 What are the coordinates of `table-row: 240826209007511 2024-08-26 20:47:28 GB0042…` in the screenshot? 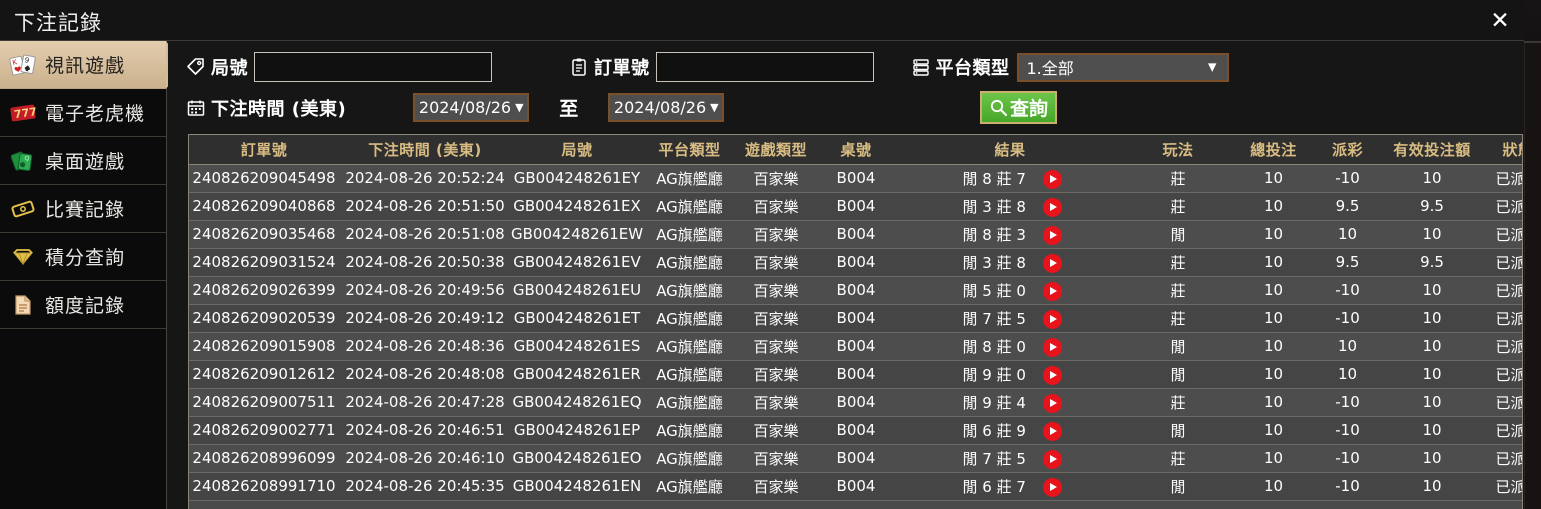 It's located at (855, 402).